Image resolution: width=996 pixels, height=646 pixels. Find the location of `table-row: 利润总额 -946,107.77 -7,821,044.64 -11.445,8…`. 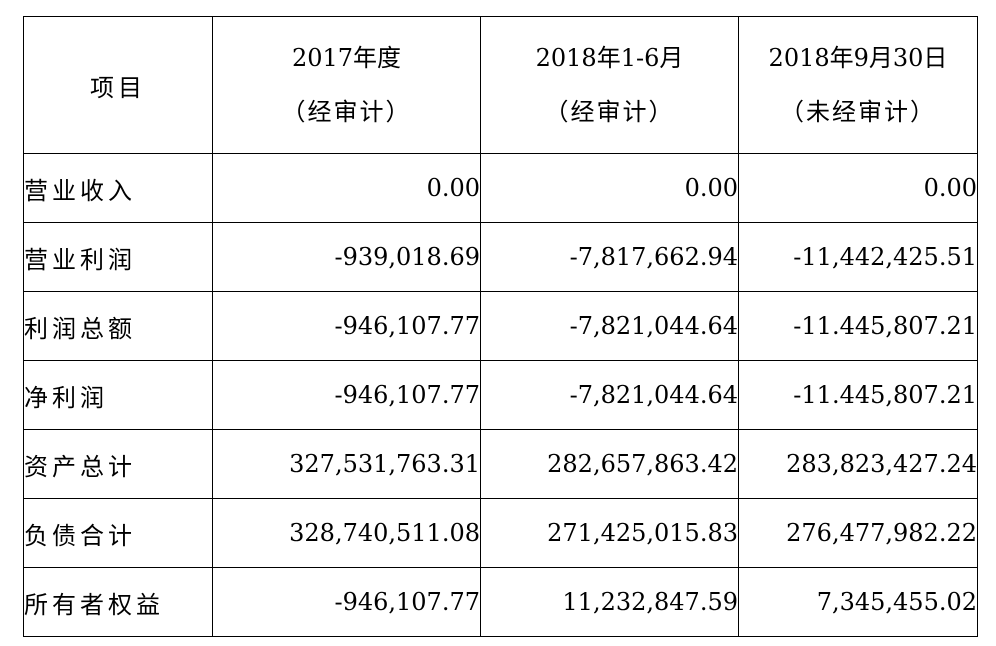

table-row: 利润总额 -946,107.77 -7,821,044.64 -11.445,8… is located at coordinates (500, 326).